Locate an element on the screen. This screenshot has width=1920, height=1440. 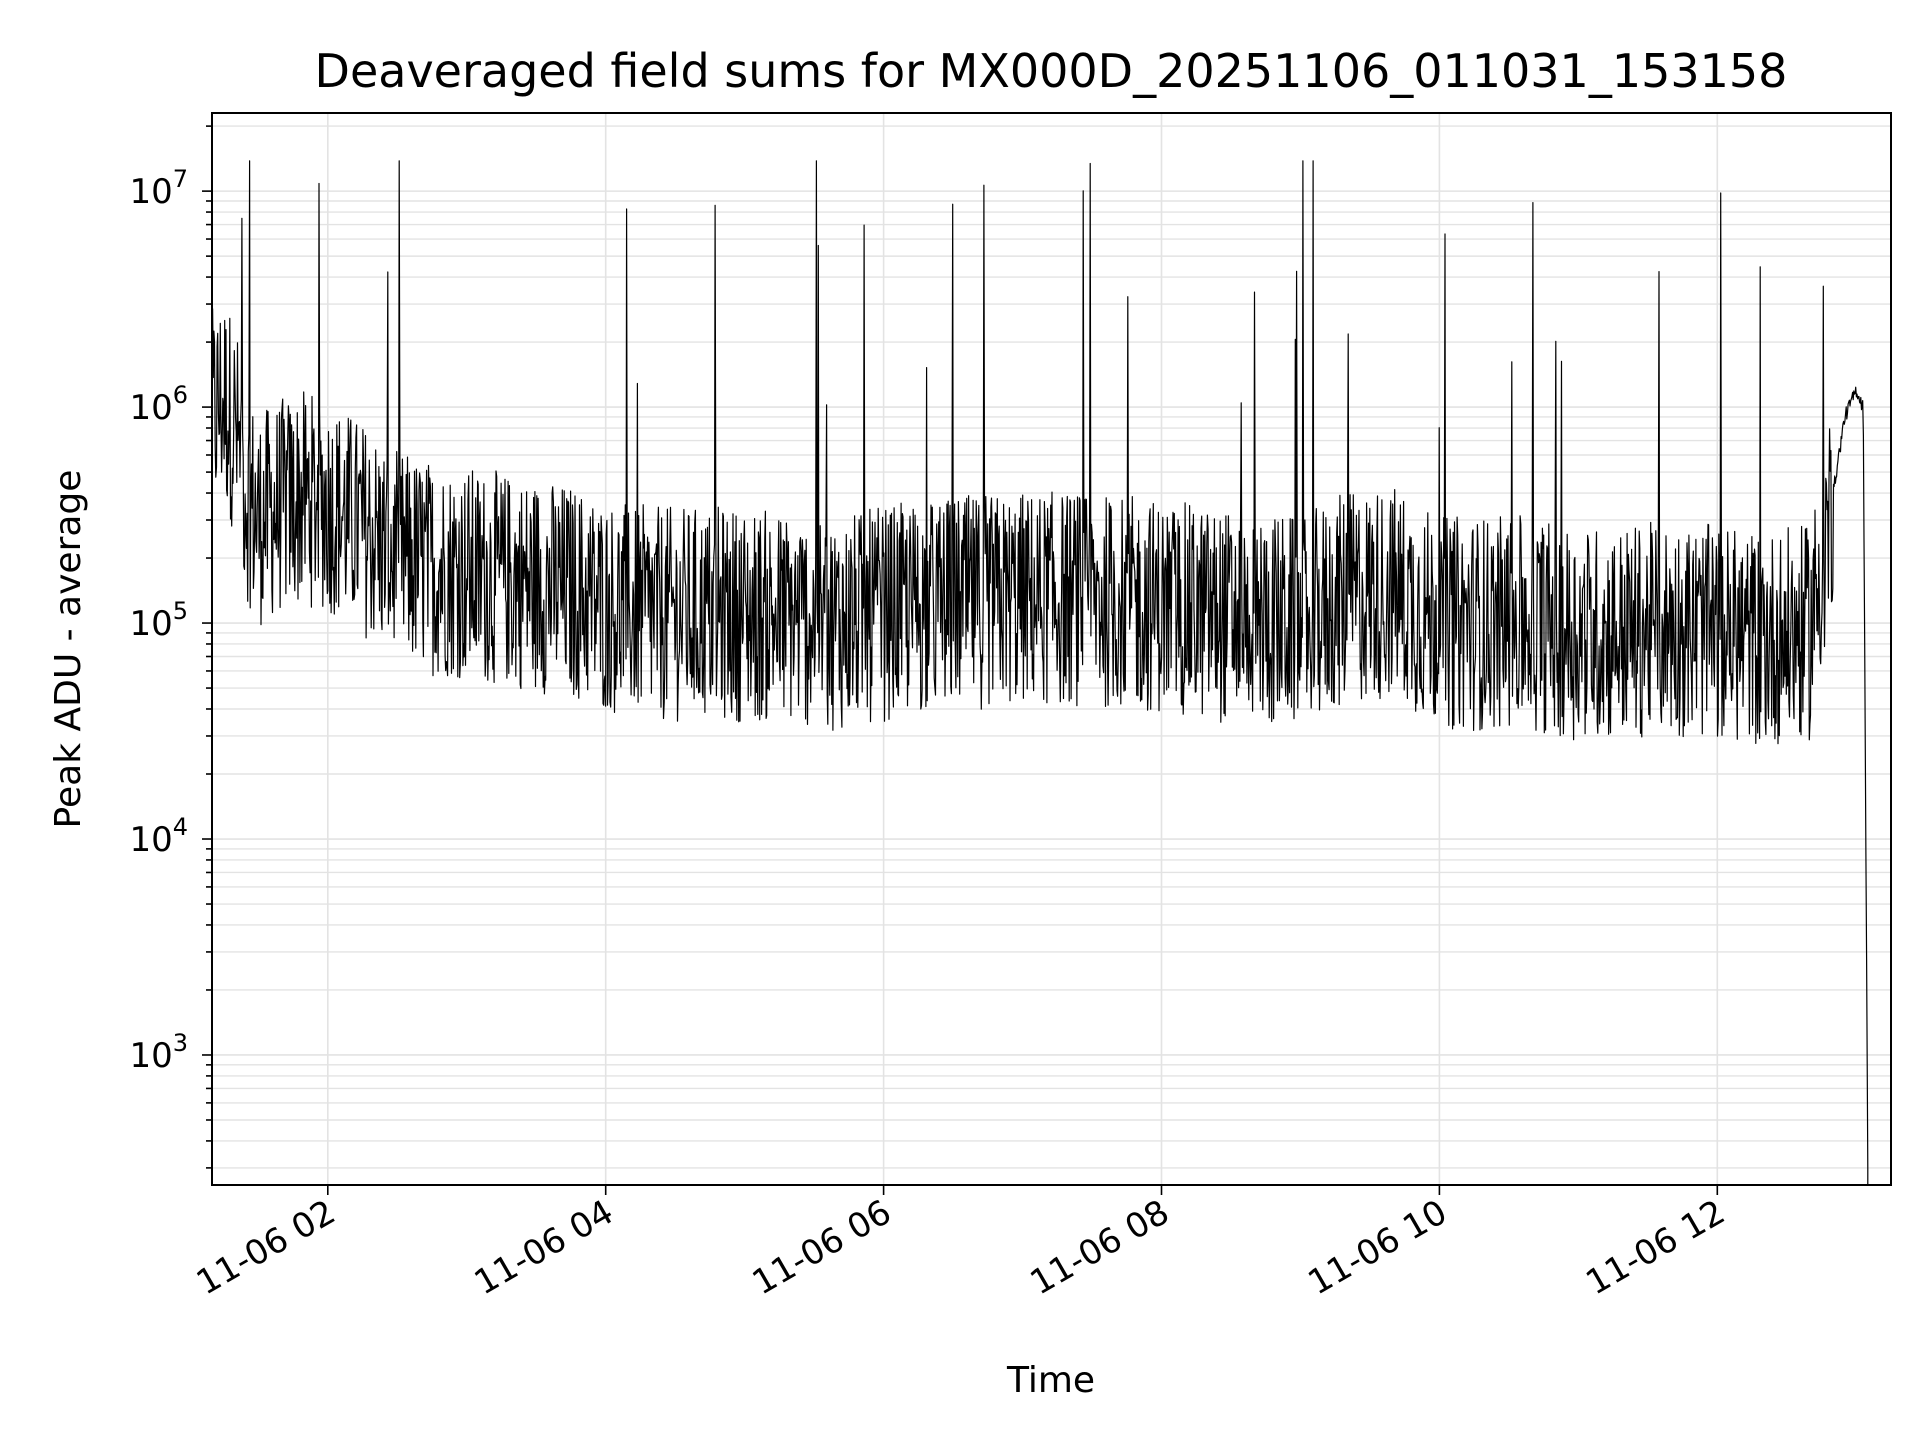
y-tick-label: 10⁶ is located at coordinates (158, 404).